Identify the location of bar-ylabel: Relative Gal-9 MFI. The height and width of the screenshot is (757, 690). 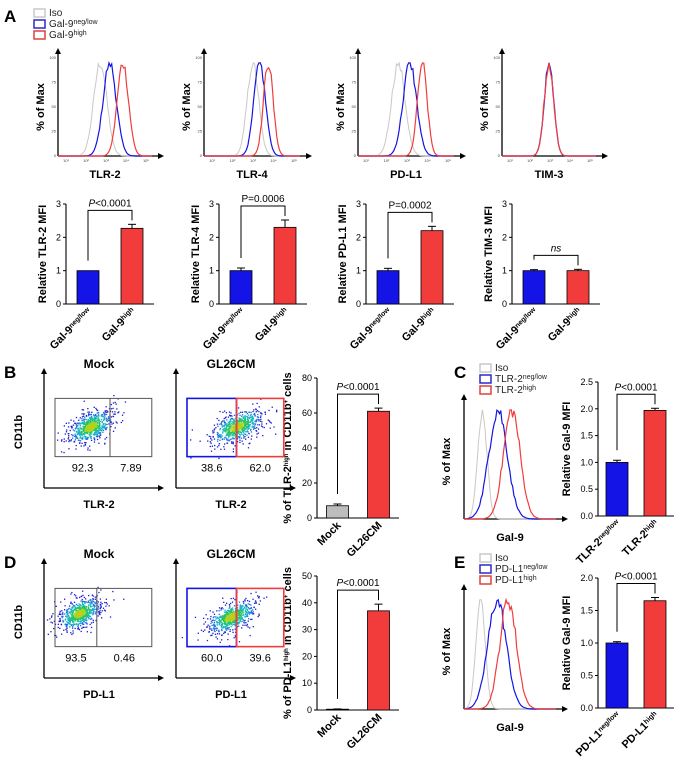
(567, 643).